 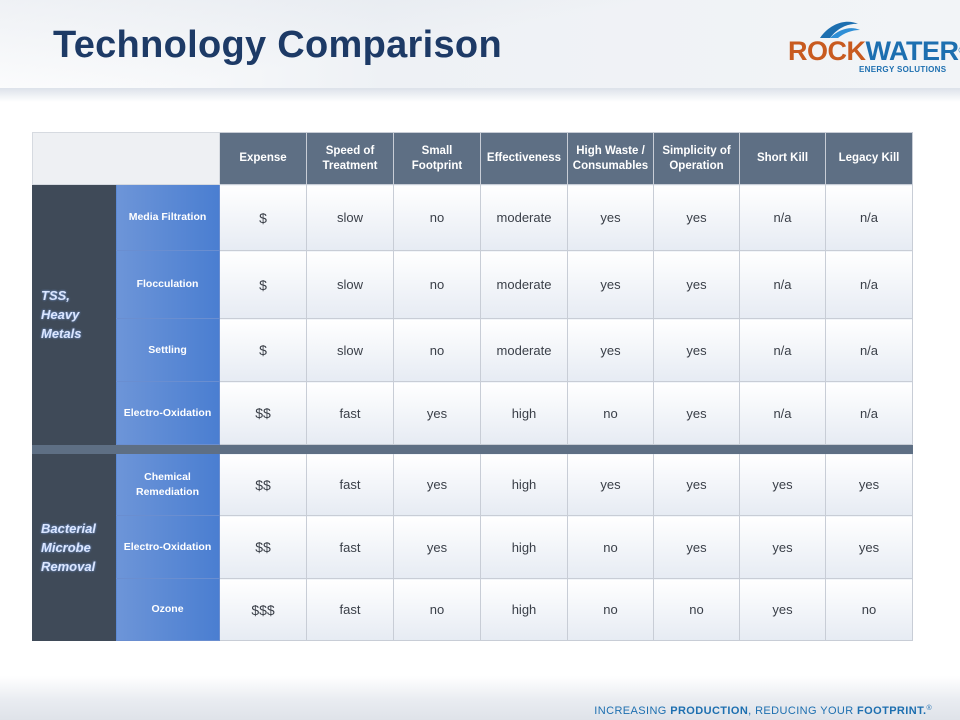 I want to click on cell-simplicity: no, so click(x=696, y=609).